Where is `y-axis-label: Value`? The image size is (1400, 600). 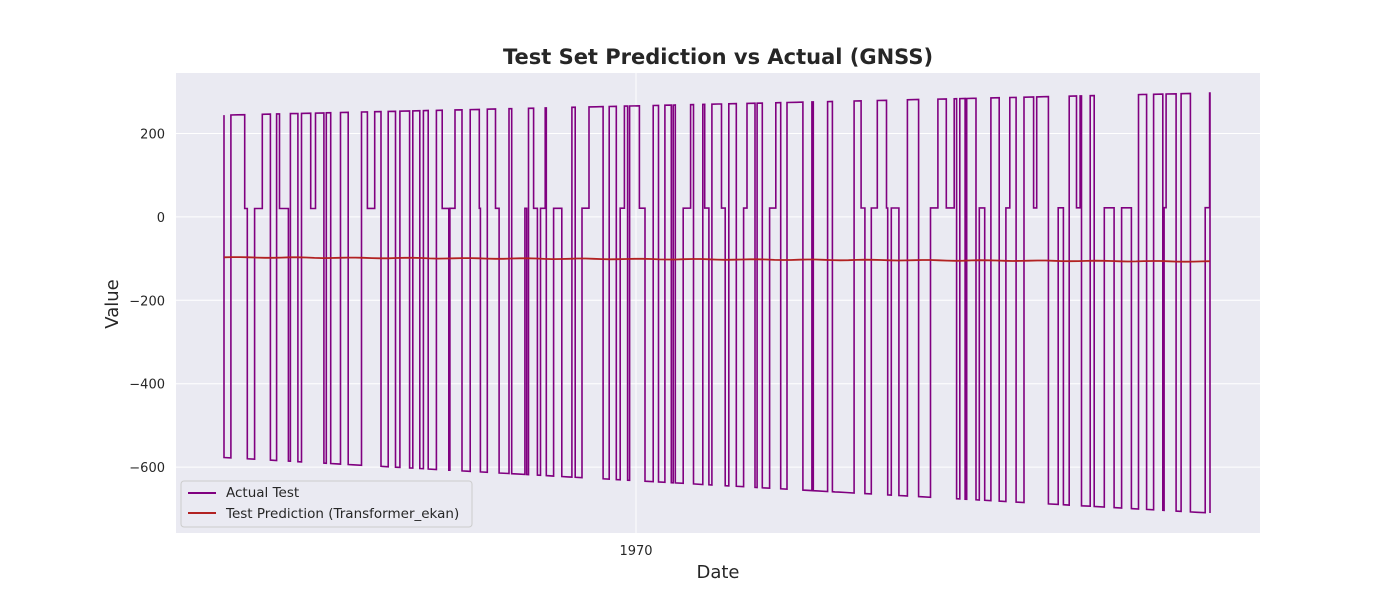
y-axis-label: Value is located at coordinates (112, 303).